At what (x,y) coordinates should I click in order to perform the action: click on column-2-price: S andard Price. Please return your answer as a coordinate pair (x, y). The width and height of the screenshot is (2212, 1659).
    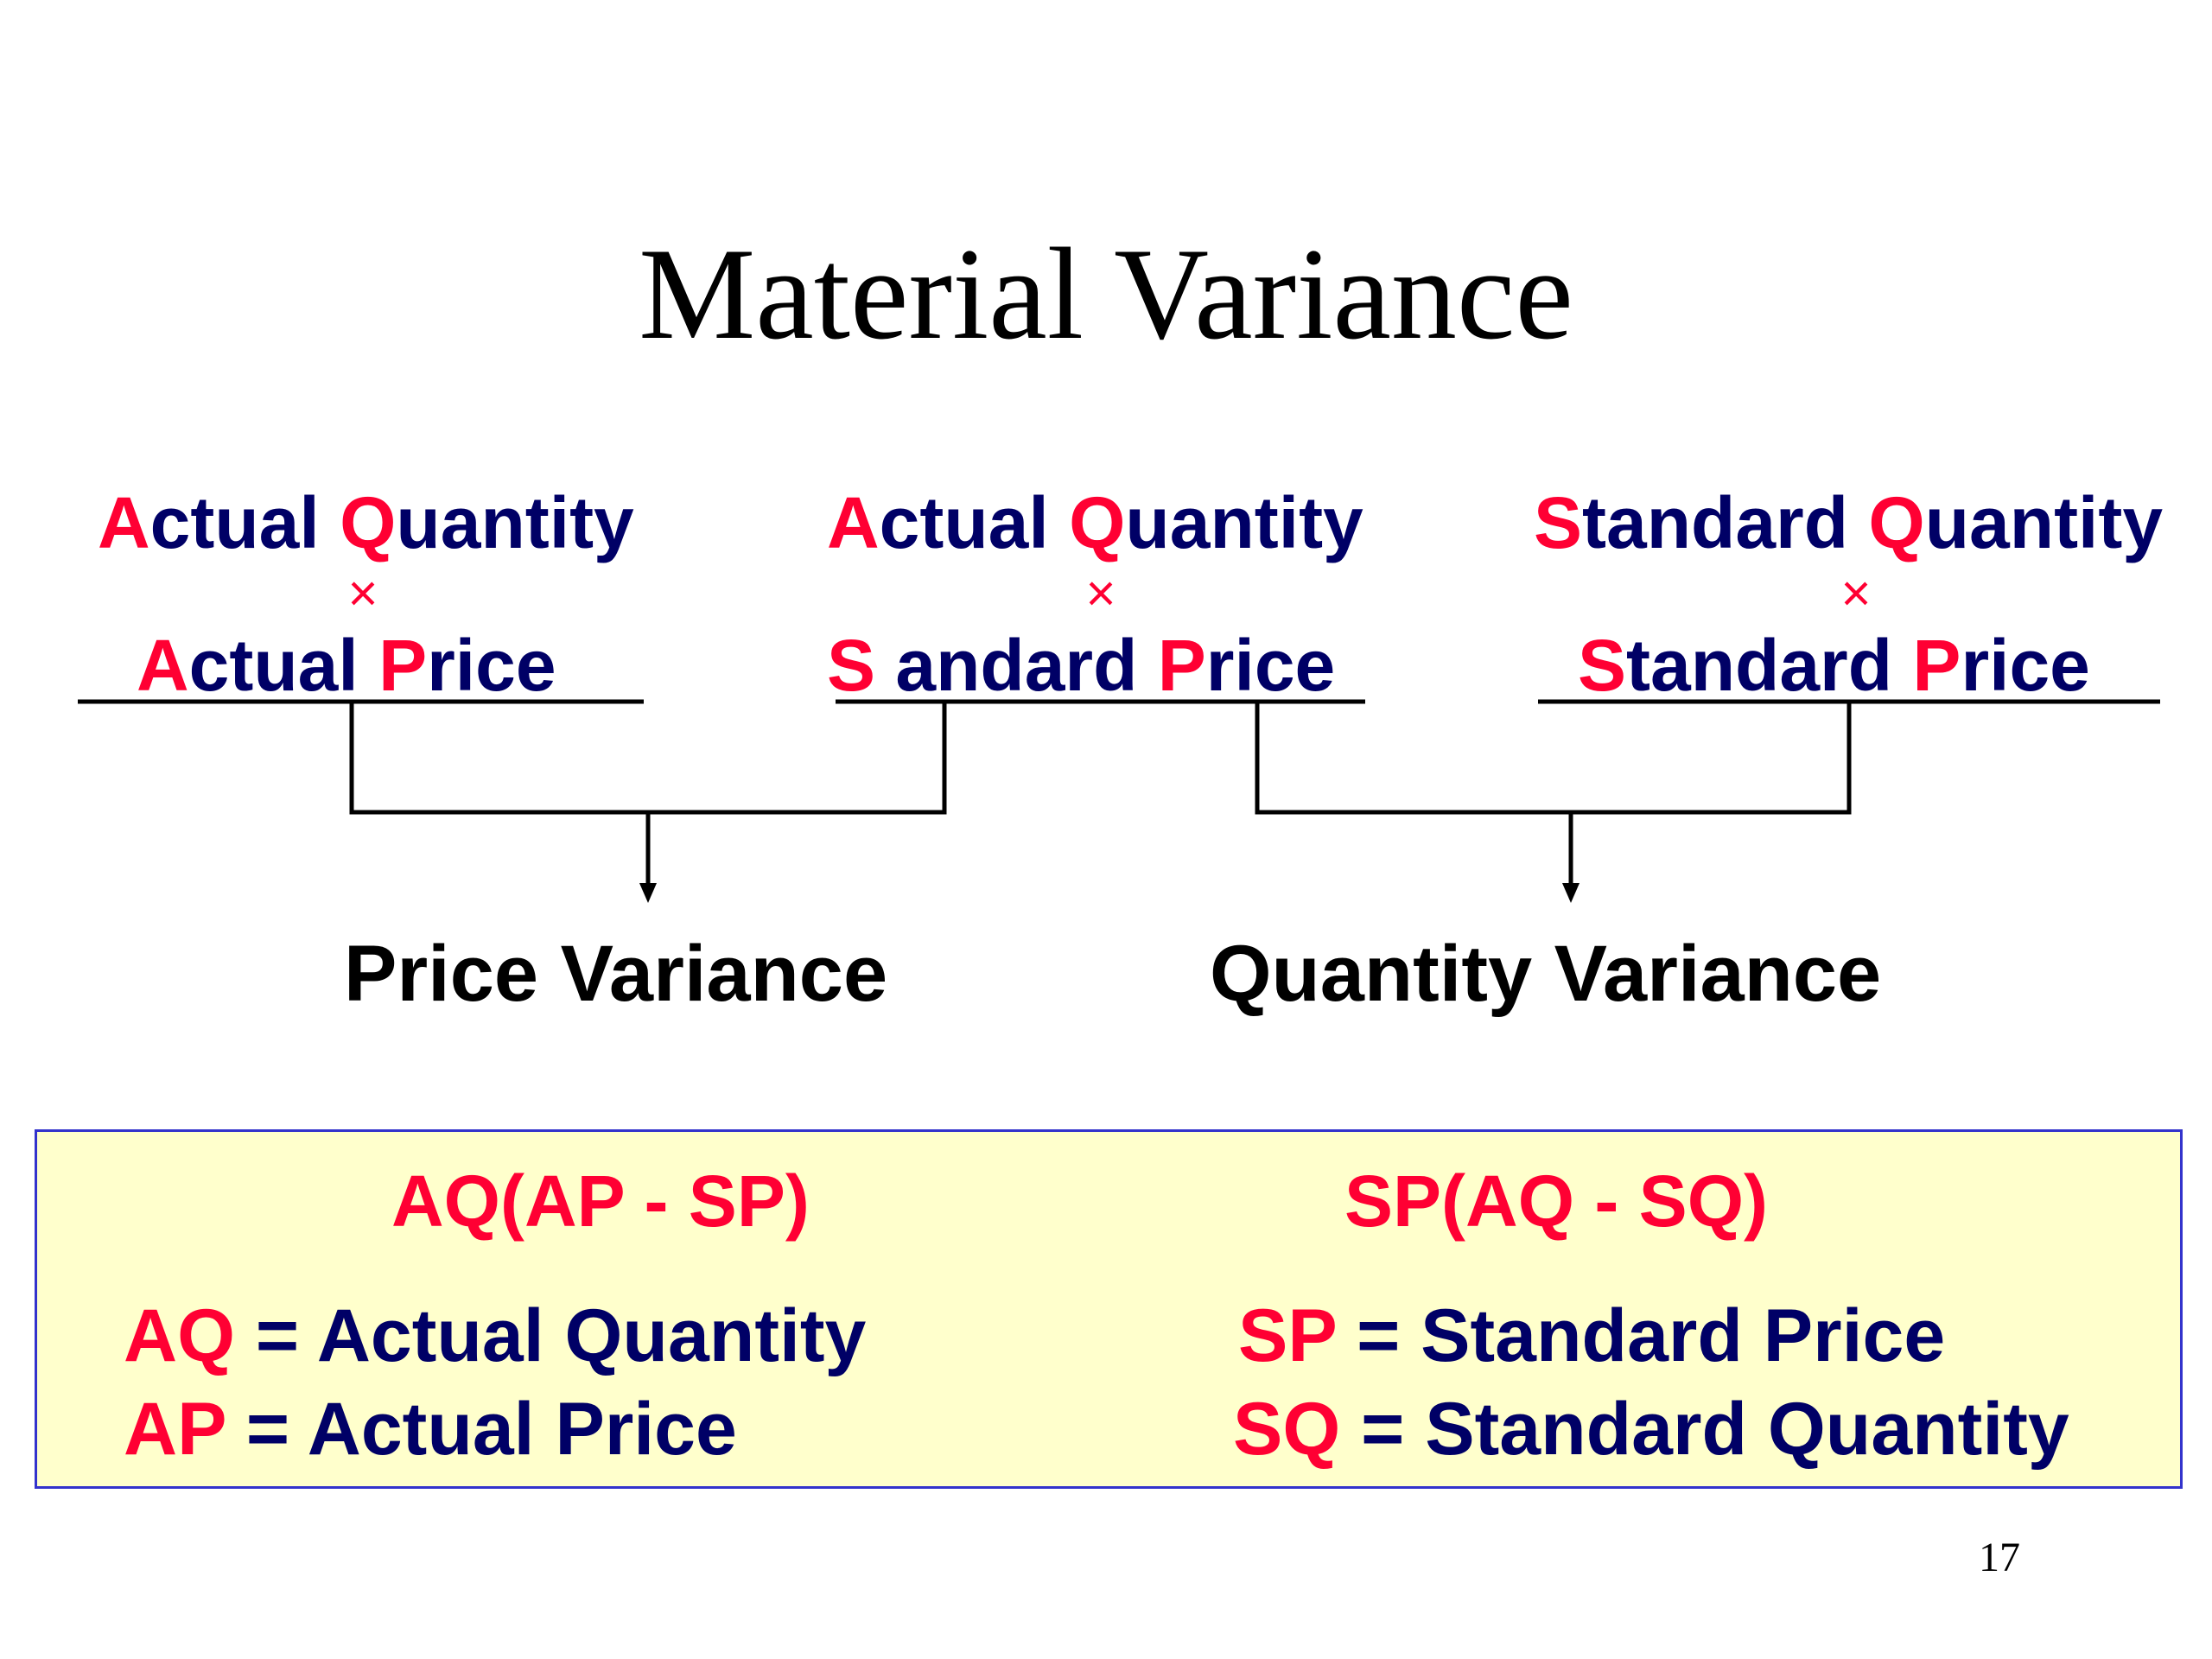
    Looking at the image, I should click on (1081, 665).